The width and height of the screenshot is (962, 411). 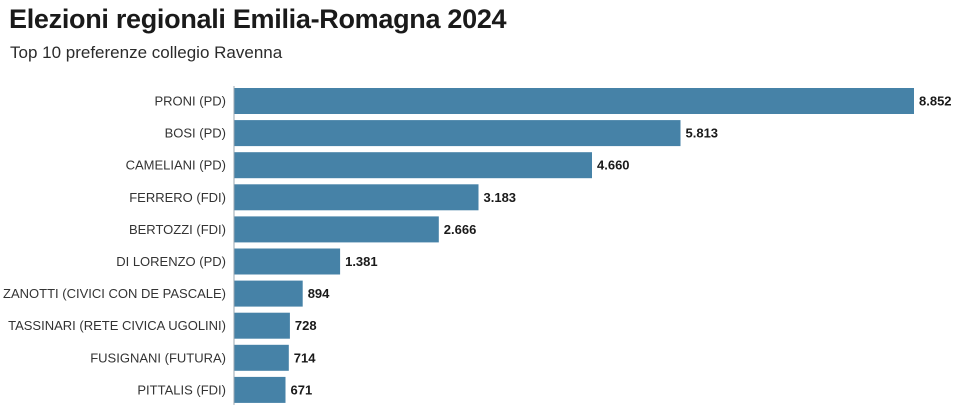 What do you see at coordinates (702, 133) in the screenshot?
I see `value-label: 5.813` at bounding box center [702, 133].